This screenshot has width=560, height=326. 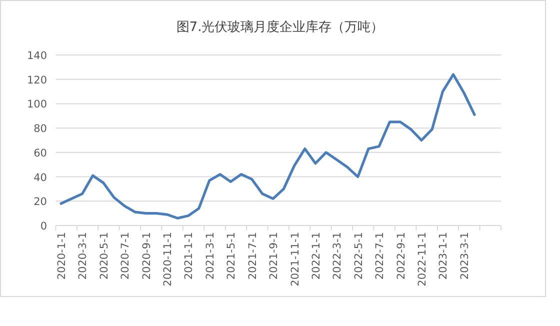 What do you see at coordinates (232, 256) in the screenshot?
I see `x-tick-label: 2021-5-1` at bounding box center [232, 256].